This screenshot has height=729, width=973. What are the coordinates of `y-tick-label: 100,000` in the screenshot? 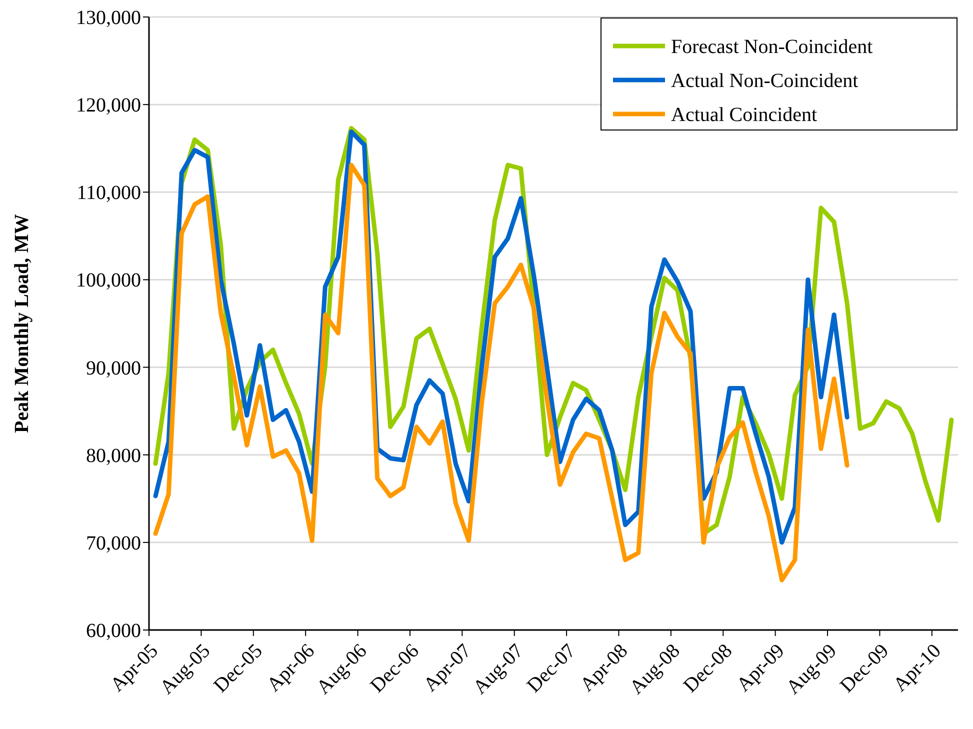 It's located at (108, 281).